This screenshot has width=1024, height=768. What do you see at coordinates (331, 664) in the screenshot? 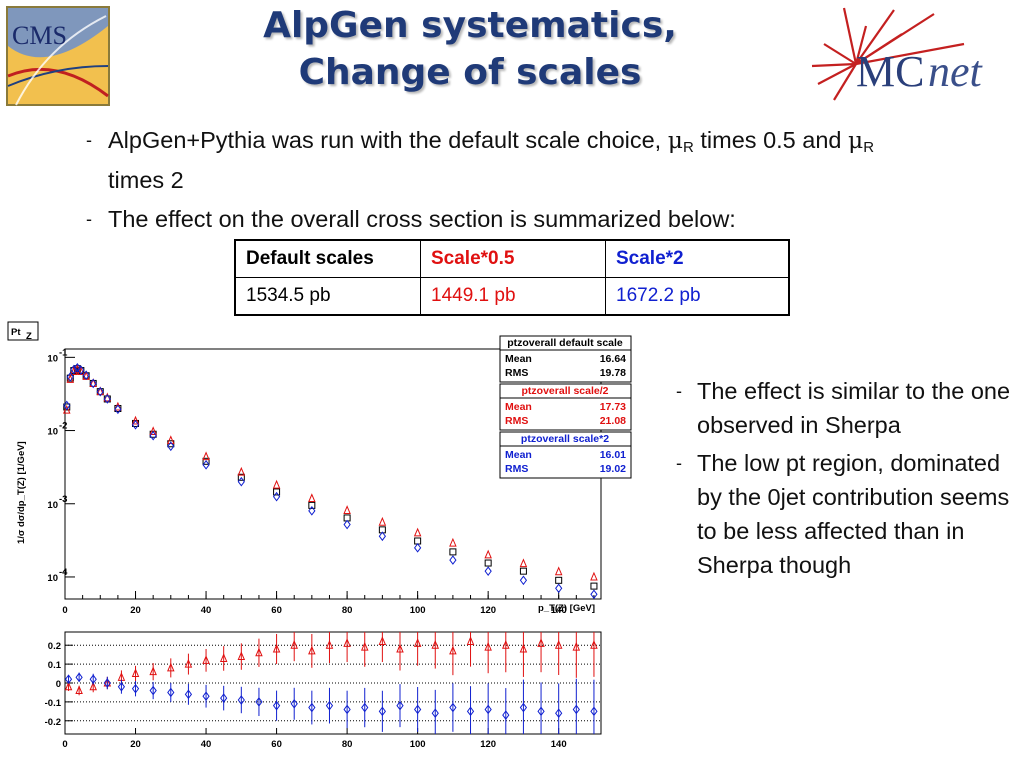
I see `series-triangle` at bounding box center [331, 664].